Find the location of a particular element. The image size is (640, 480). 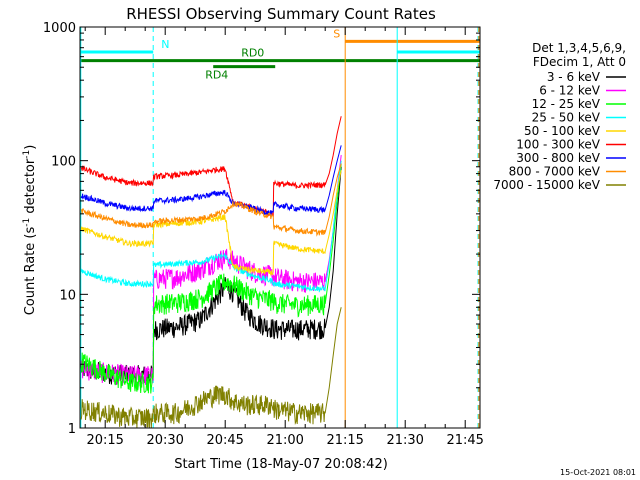

x-tick-label-1: 20:30 is located at coordinates (164, 440).